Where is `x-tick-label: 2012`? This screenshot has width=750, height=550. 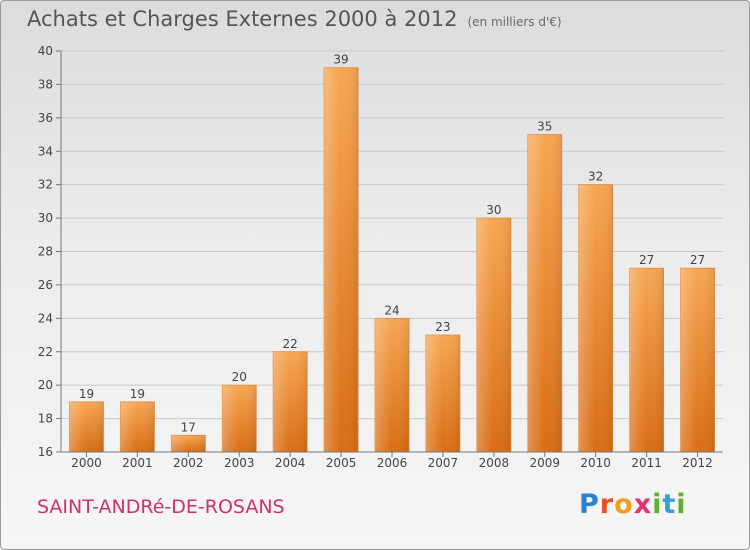 x-tick-label: 2012 is located at coordinates (697, 463).